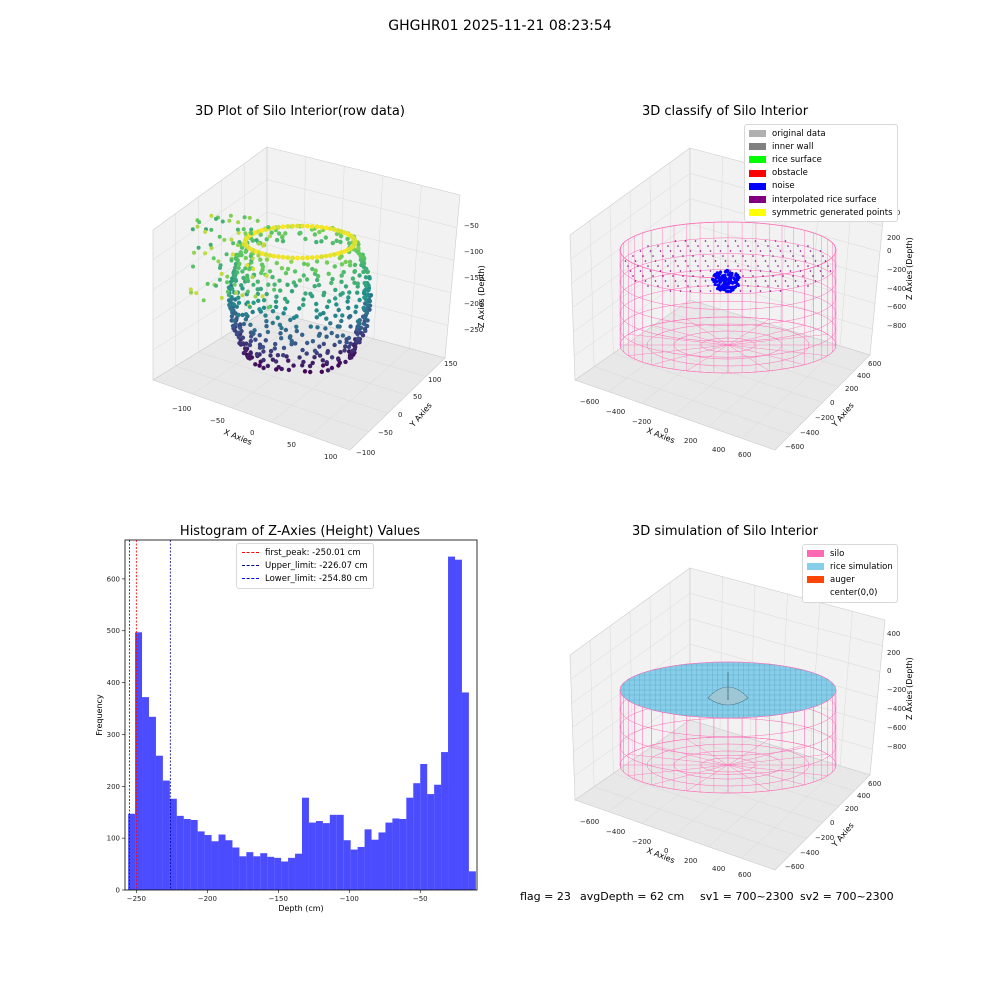 This screenshot has width=1000, height=1000. Describe the element at coordinates (863, 796) in the screenshot. I see `p4-ytick: 400` at that location.